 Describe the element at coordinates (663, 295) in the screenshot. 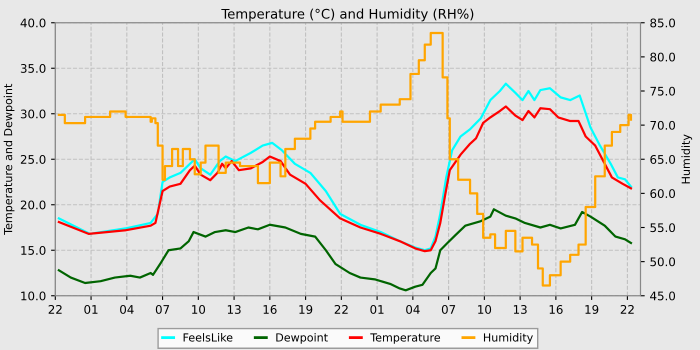

I see `y2-tick-label: 45.0` at that location.